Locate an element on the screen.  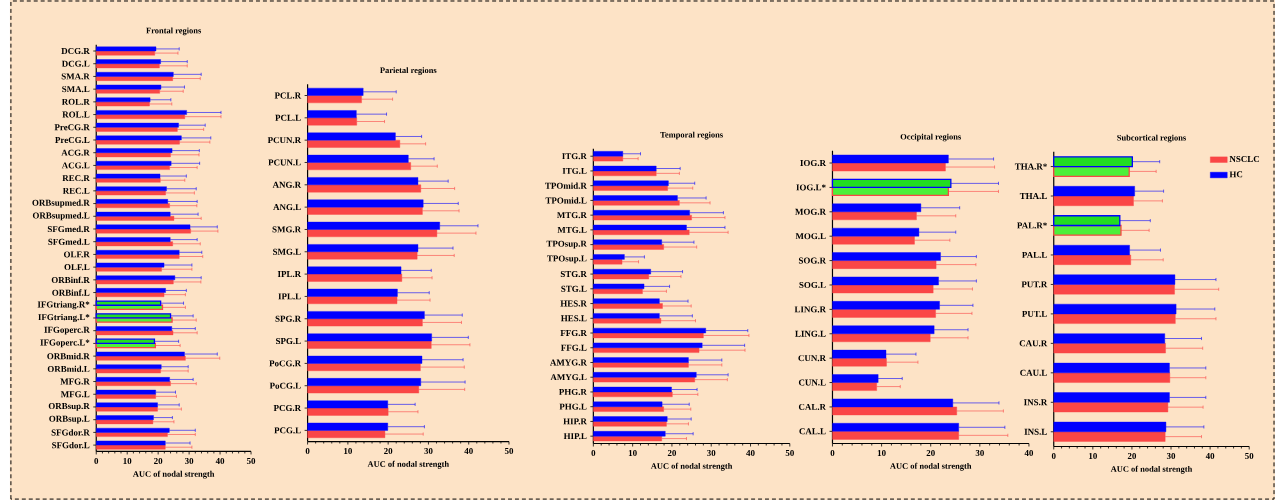
chart-title: Frontal regions is located at coordinates (174, 31).